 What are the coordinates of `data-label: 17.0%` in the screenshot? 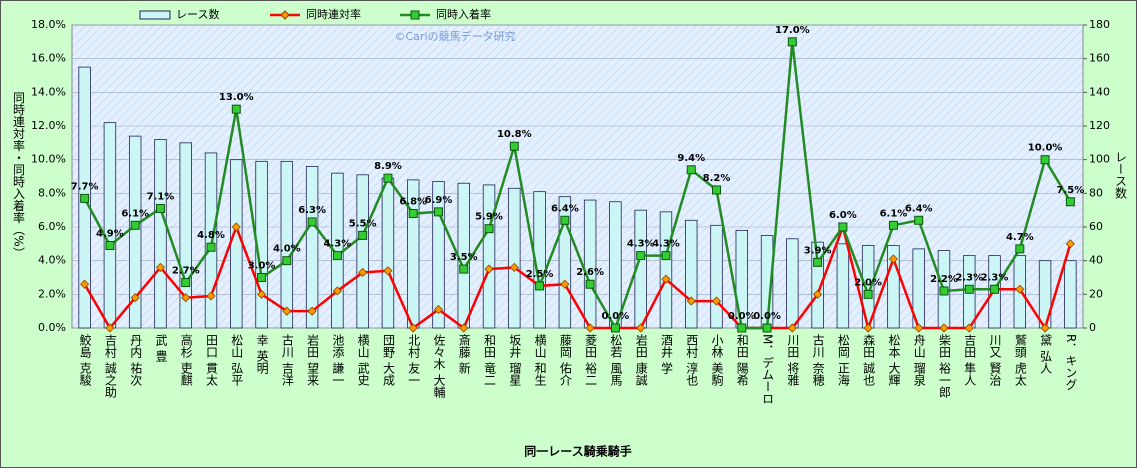 It's located at (792, 30).